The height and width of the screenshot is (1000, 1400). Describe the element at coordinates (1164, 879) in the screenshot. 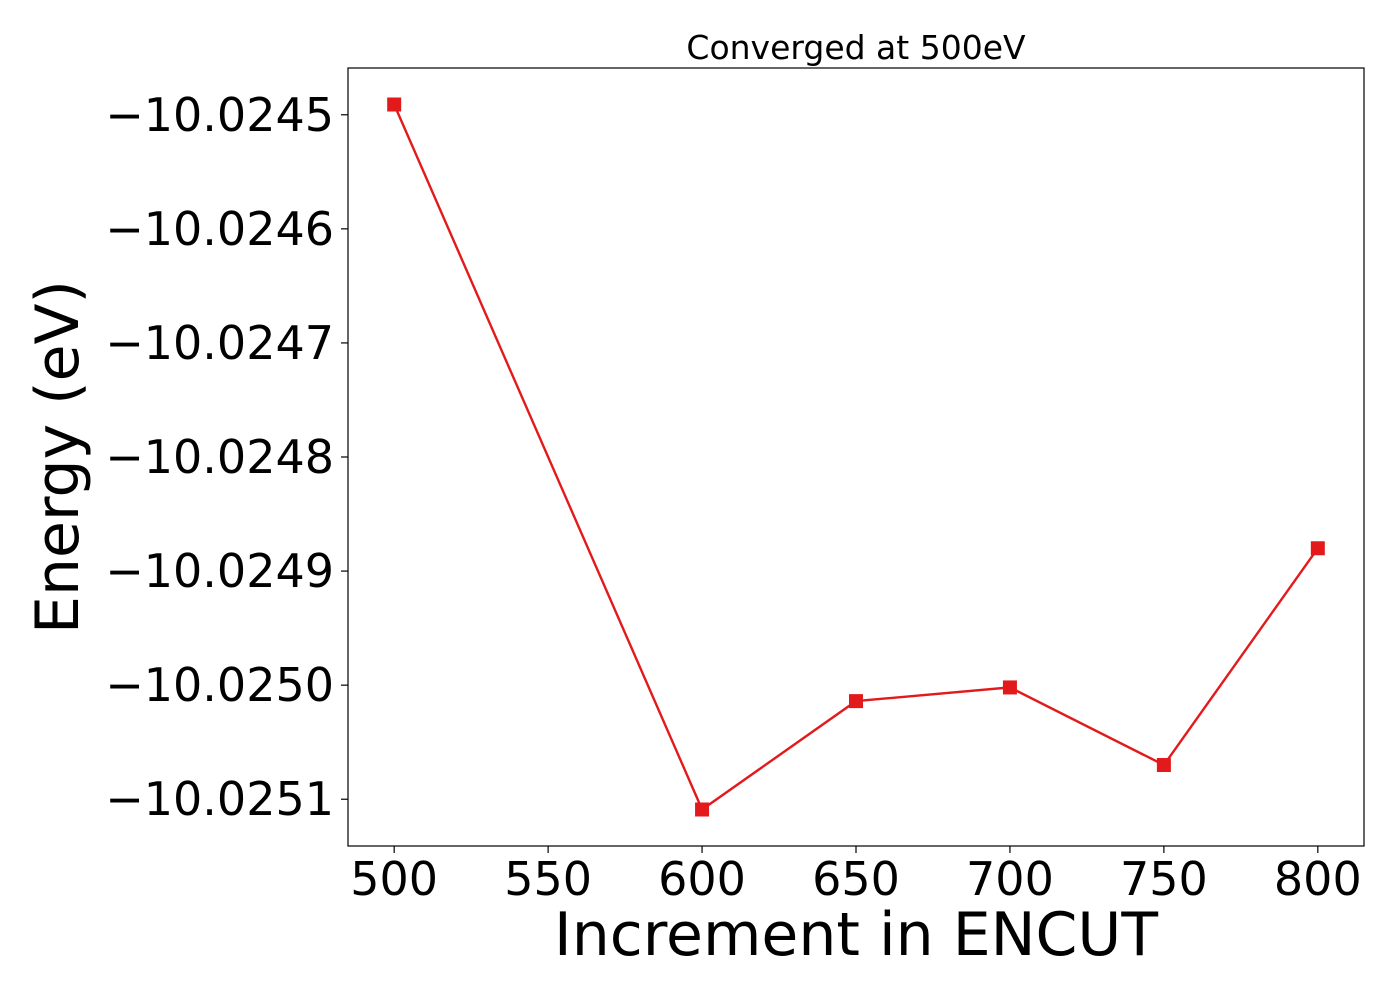

I see `x-tick-label: 750` at that location.